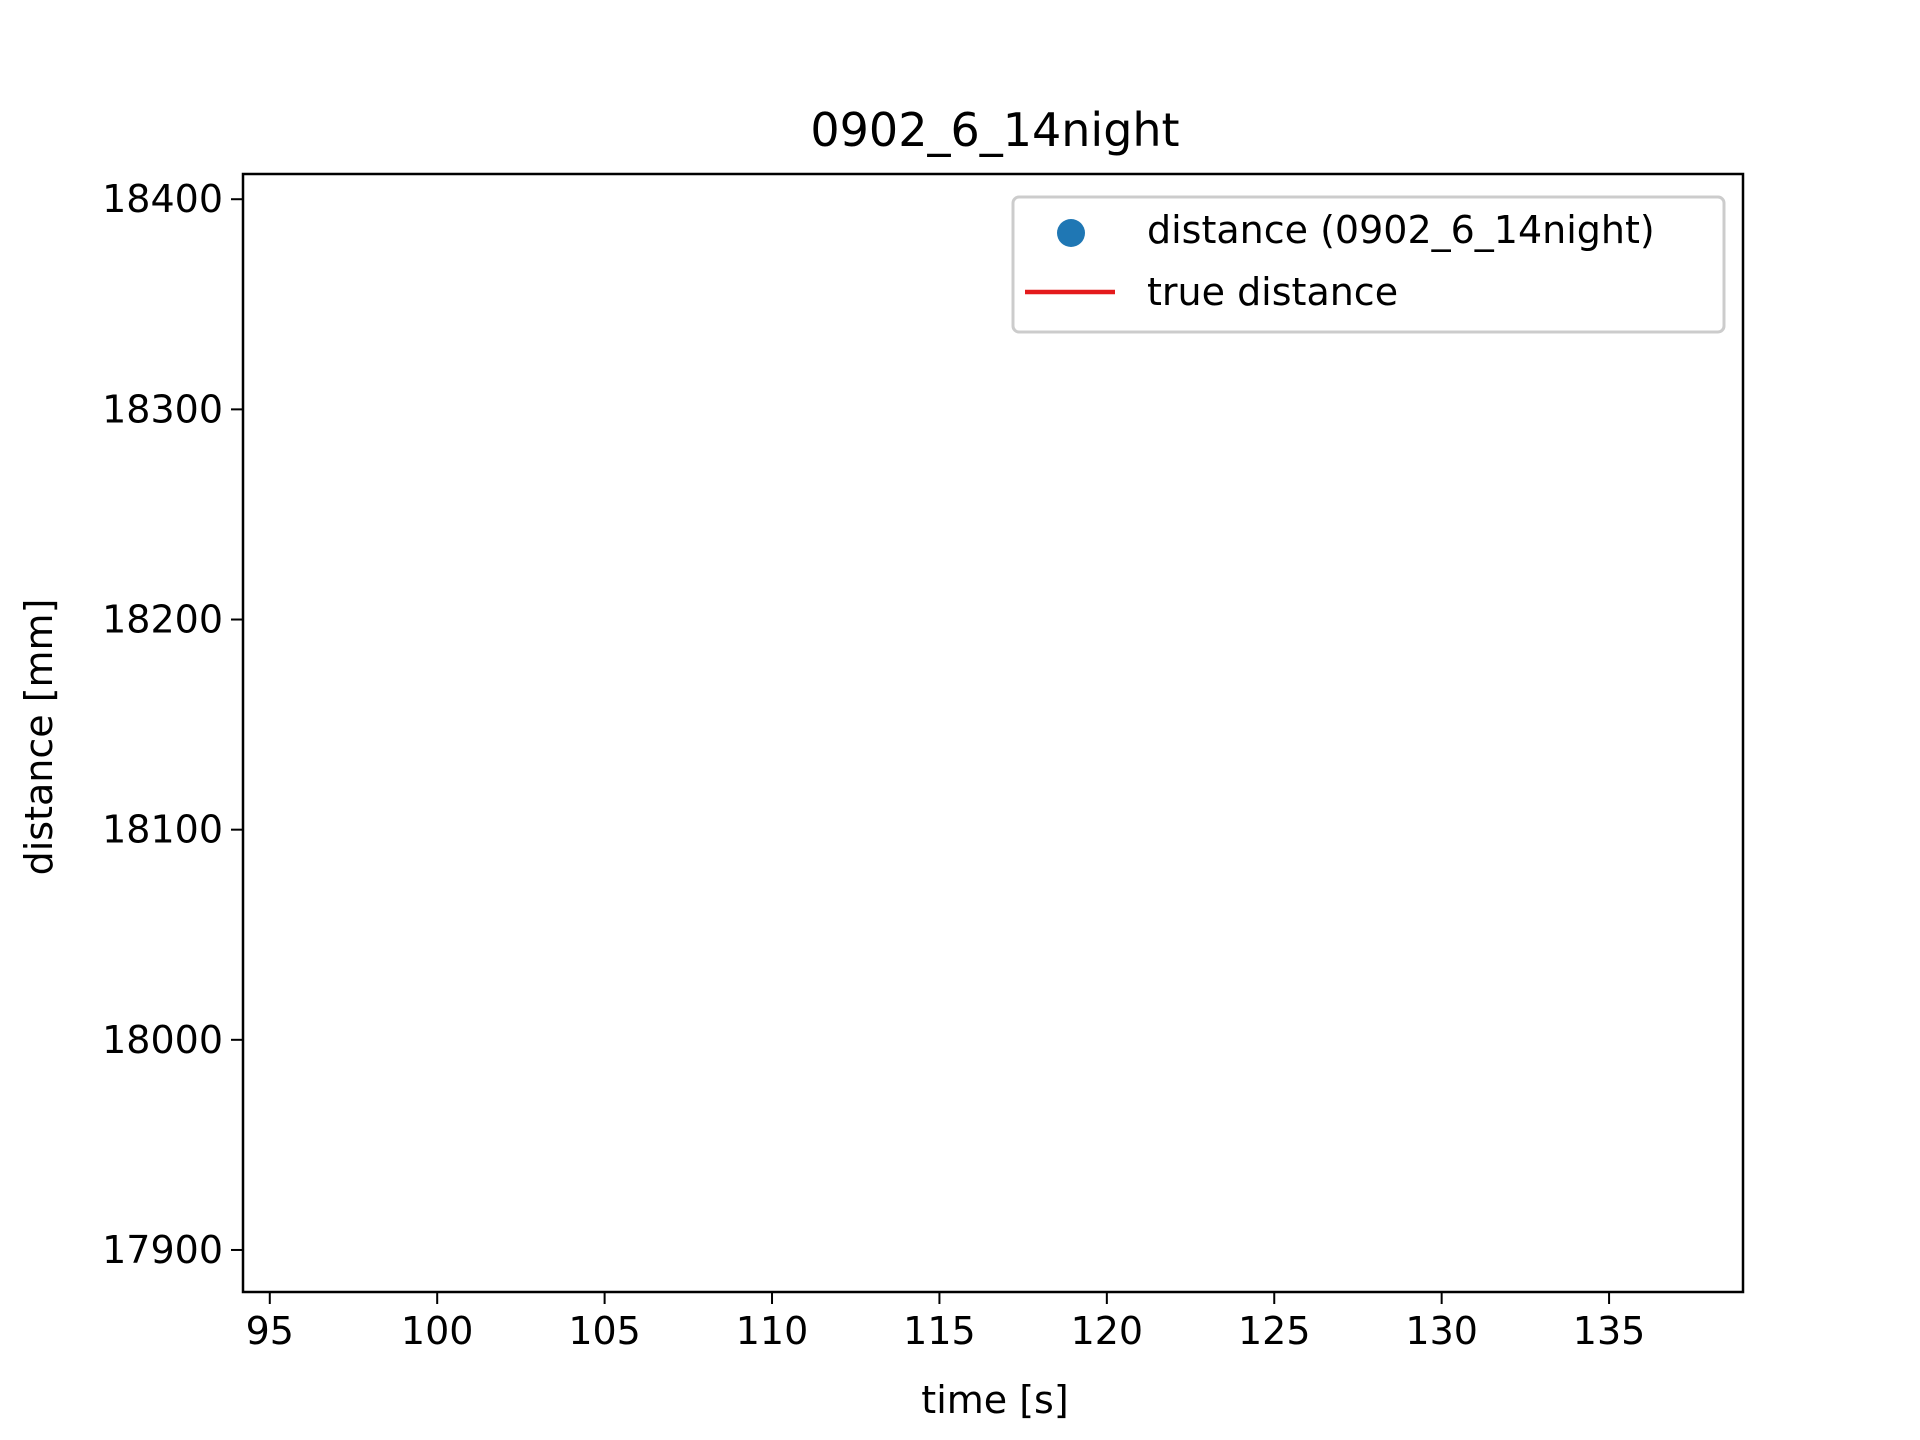  What do you see at coordinates (162, 830) in the screenshot?
I see `y-tick-label: 18100` at bounding box center [162, 830].